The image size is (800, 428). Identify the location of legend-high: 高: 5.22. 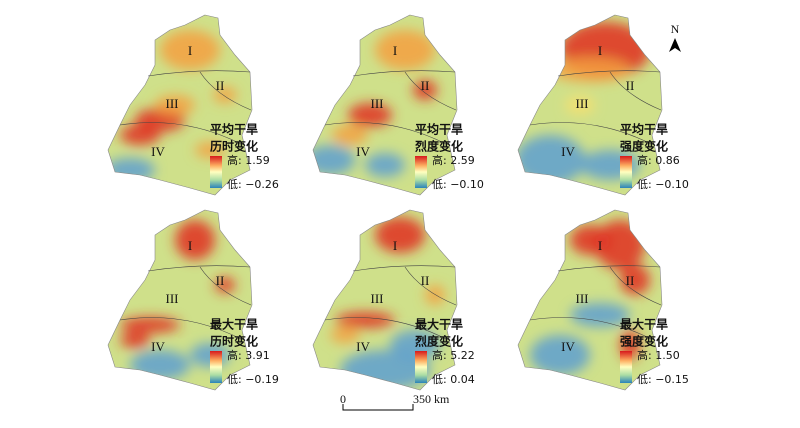
(453, 355).